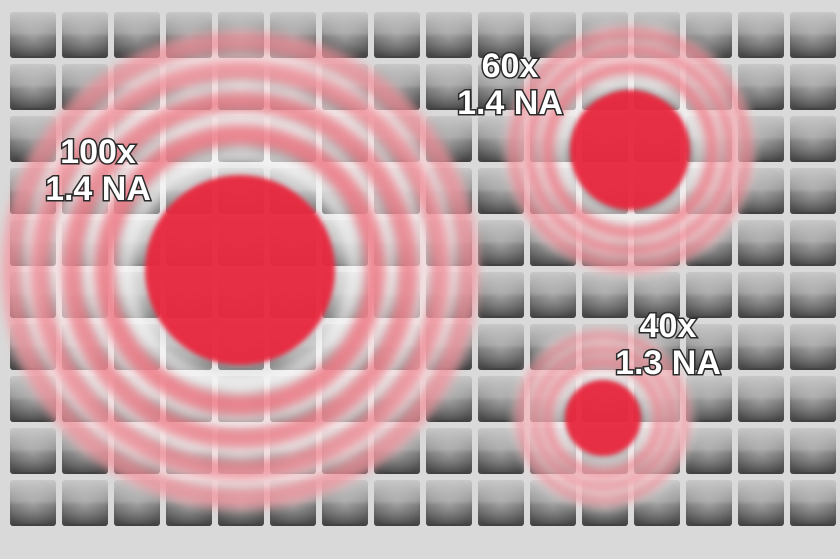 This screenshot has height=559, width=840. What do you see at coordinates (668, 363) in the screenshot?
I see `spot-40x-aperture-label: 1.3 NA` at bounding box center [668, 363].